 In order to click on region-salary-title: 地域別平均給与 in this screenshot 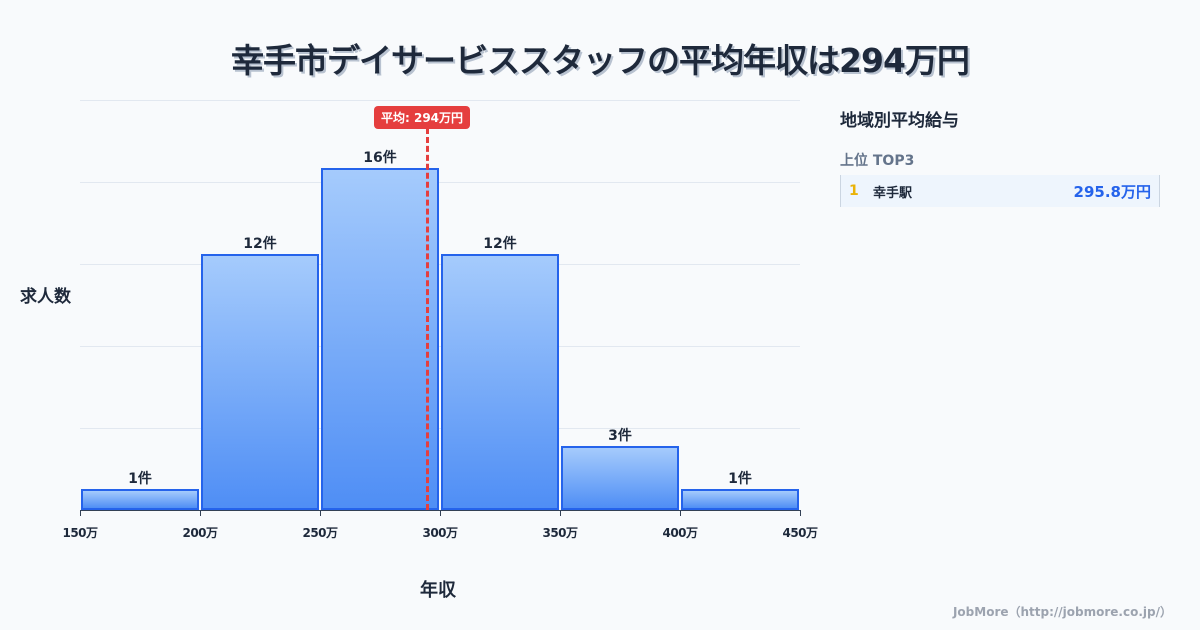, I will do `click(899, 121)`.